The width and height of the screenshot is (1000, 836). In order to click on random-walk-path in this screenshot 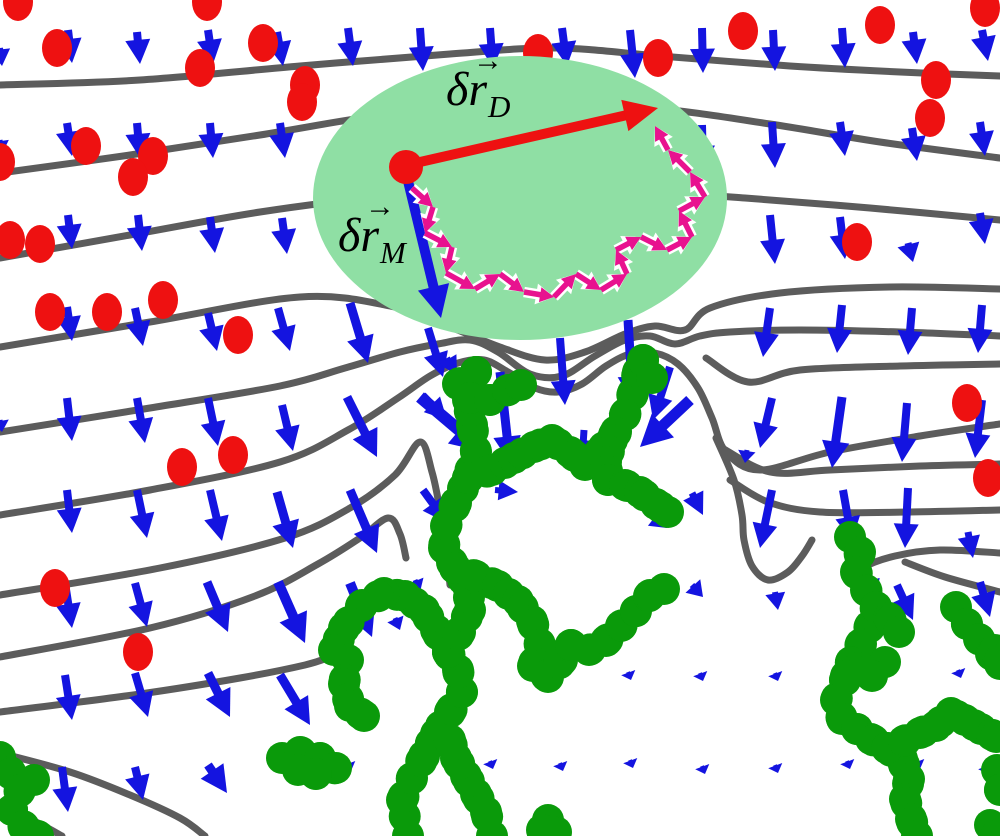, I will do `click(559, 215)`.